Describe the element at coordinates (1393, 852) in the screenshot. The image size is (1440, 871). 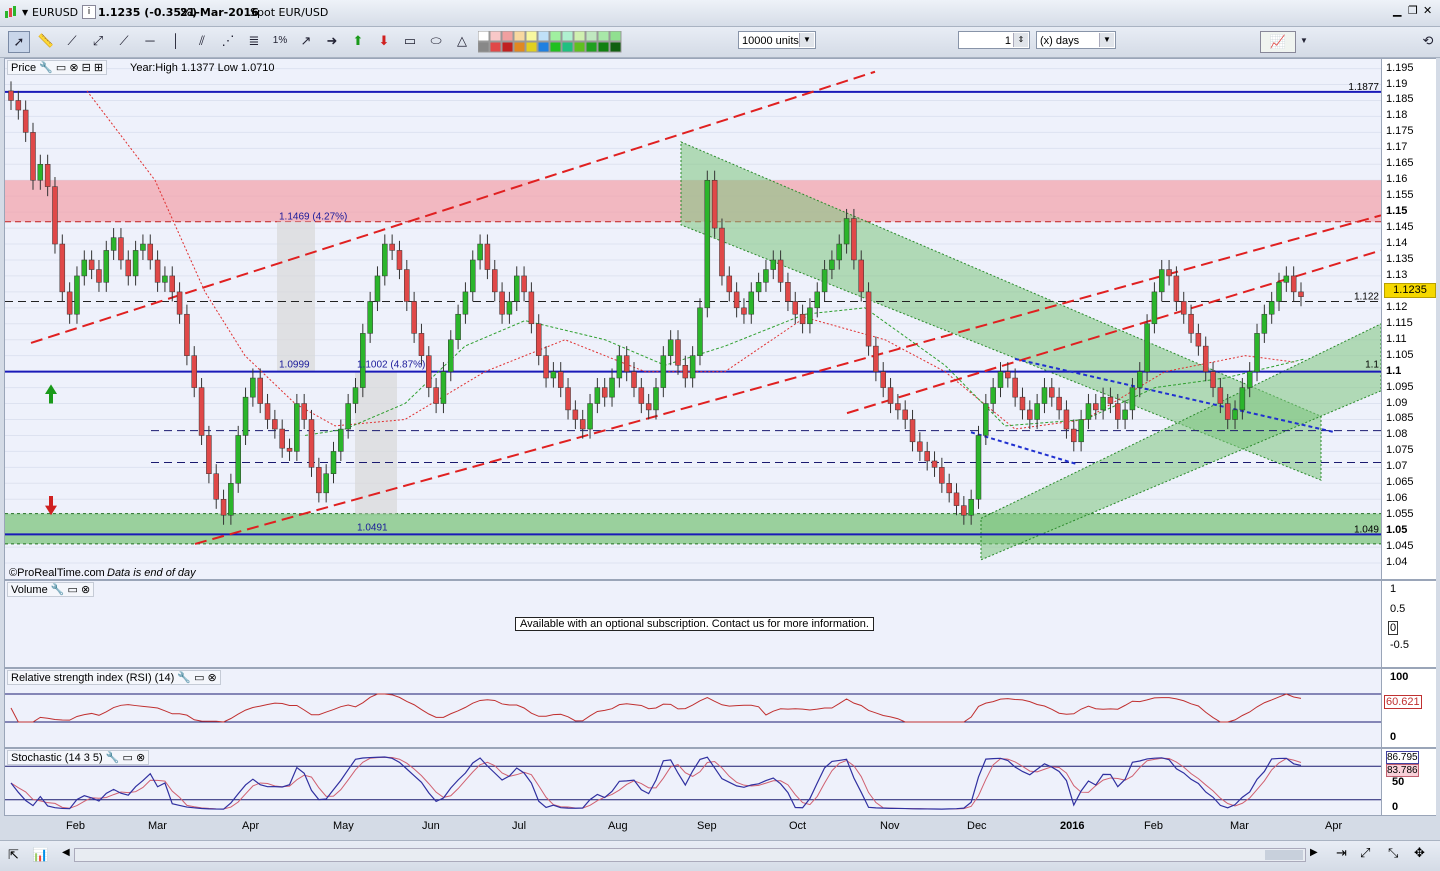
I see `contract-icon: ⤡` at that location.